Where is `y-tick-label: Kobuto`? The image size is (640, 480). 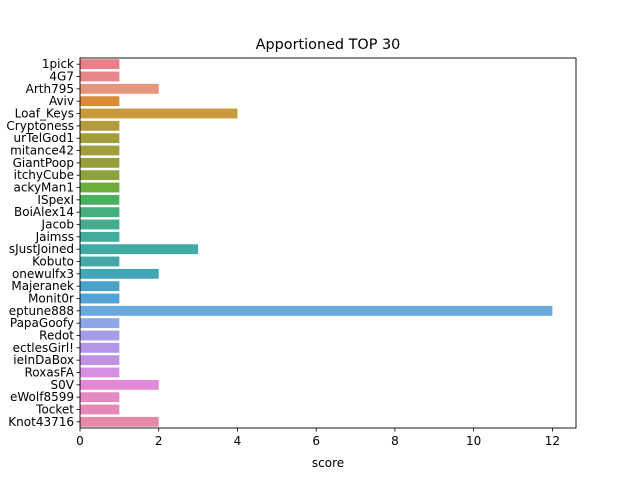 y-tick-label: Kobuto is located at coordinates (53, 262).